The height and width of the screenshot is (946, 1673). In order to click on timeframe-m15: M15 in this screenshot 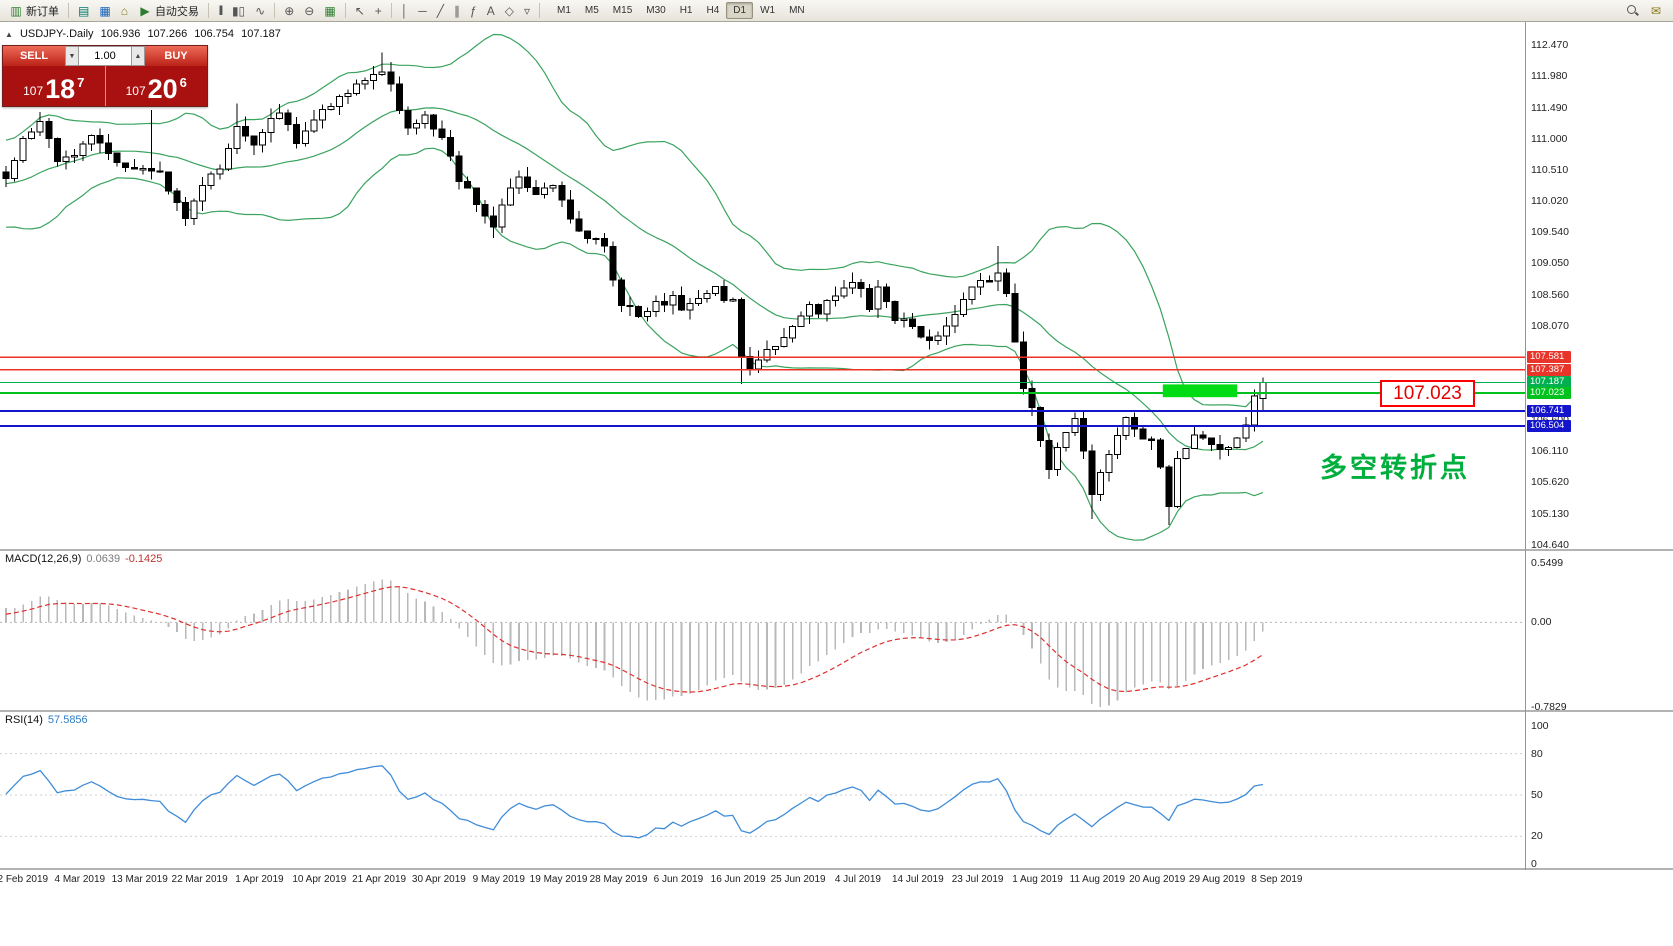, I will do `click(622, 10)`.